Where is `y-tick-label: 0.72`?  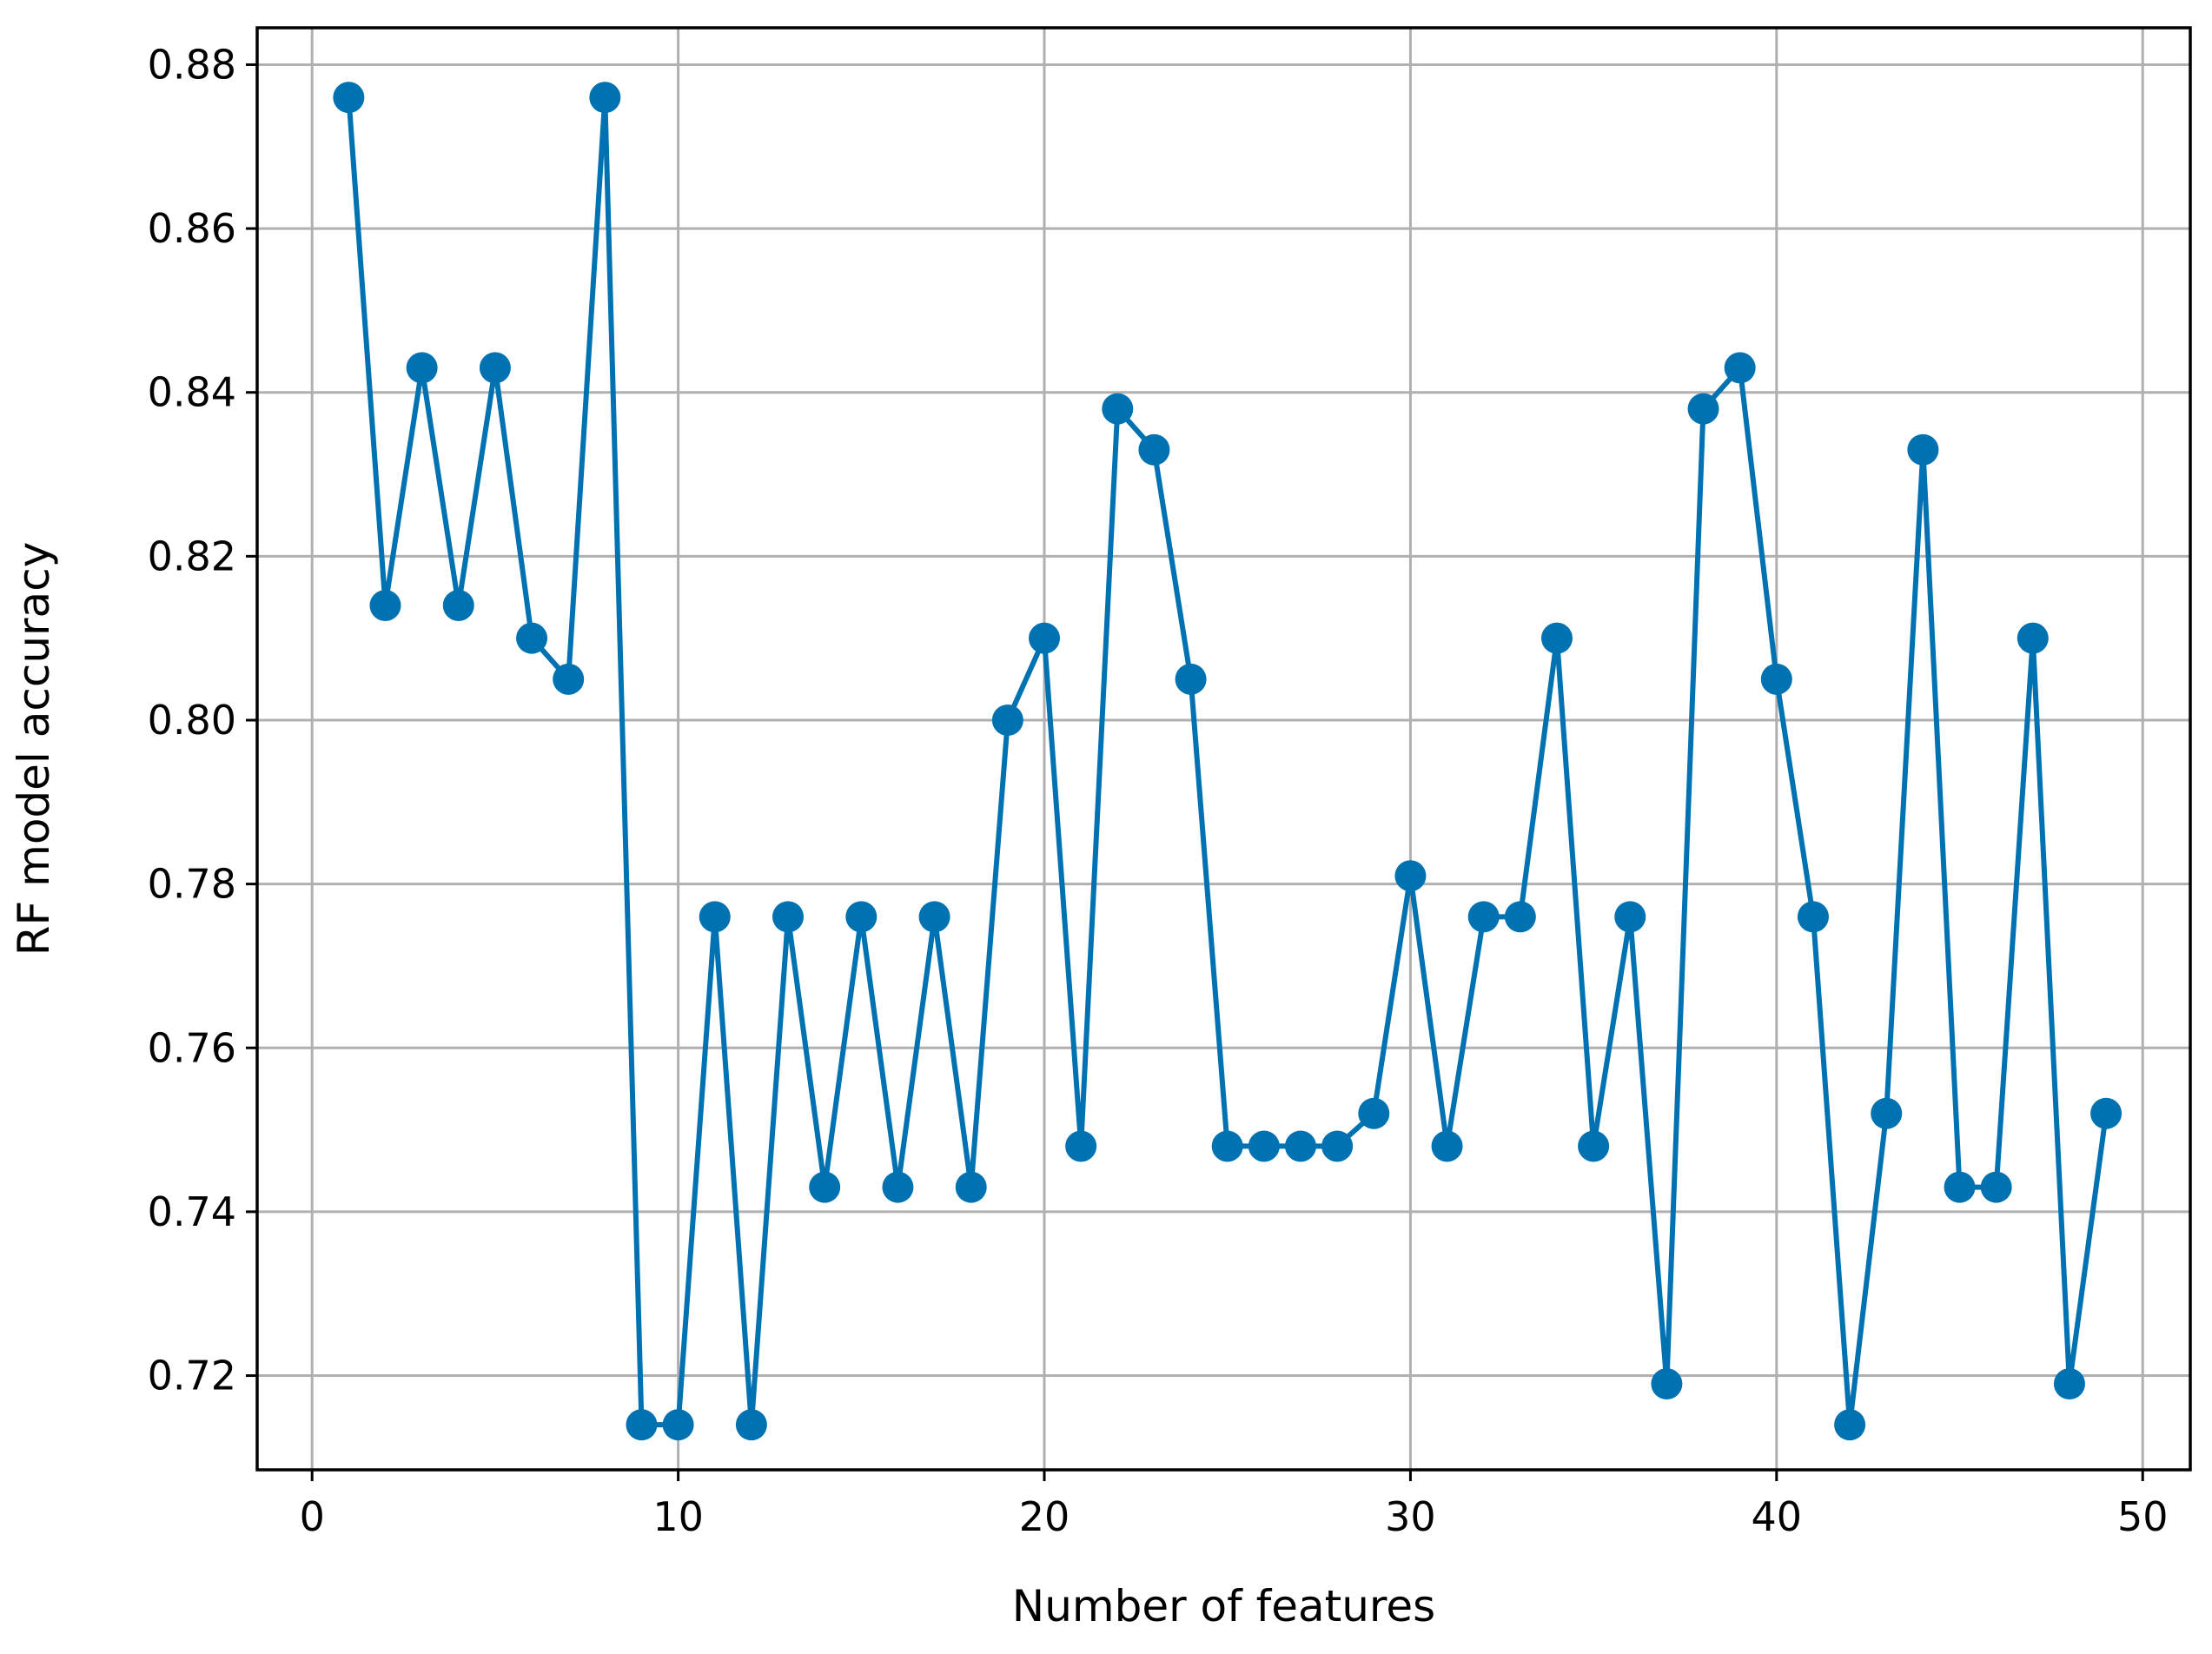
y-tick-label: 0.72 is located at coordinates (192, 1376).